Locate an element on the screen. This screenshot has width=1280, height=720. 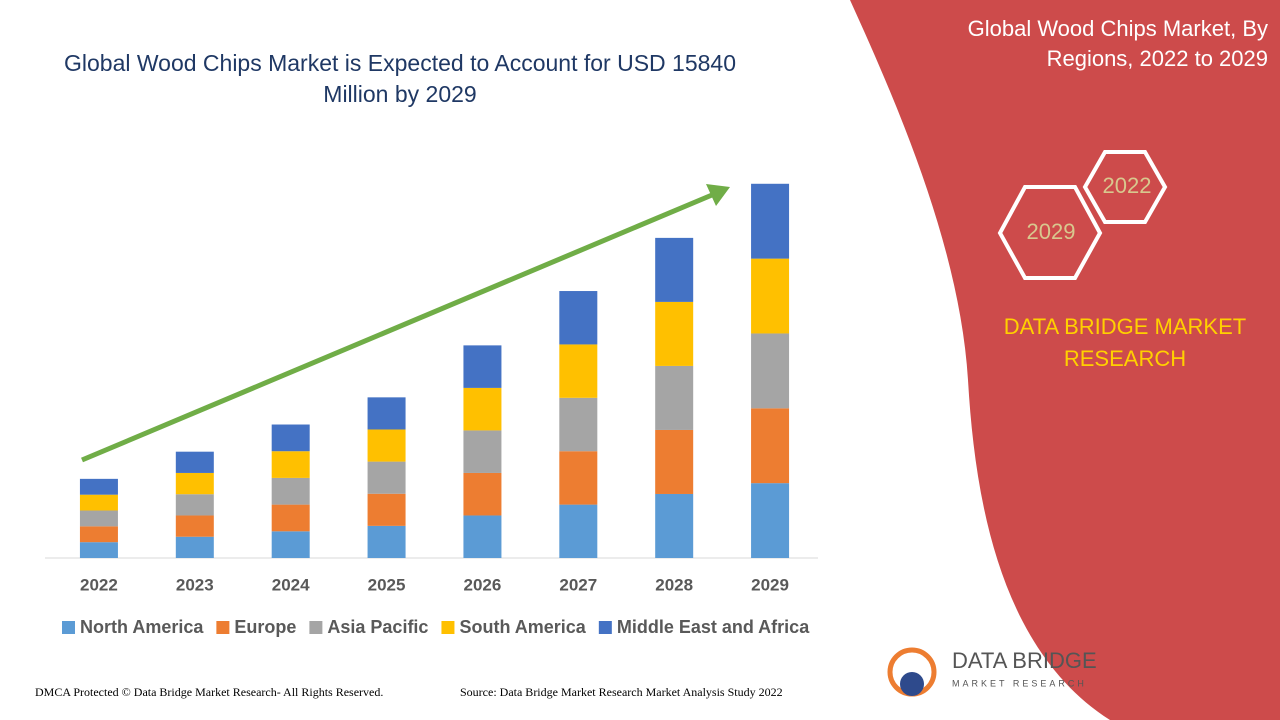
legend-label: South America is located at coordinates (522, 627).